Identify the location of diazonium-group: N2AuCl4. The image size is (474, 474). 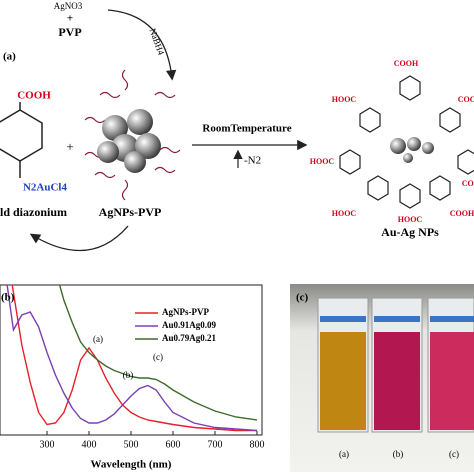
(45, 188).